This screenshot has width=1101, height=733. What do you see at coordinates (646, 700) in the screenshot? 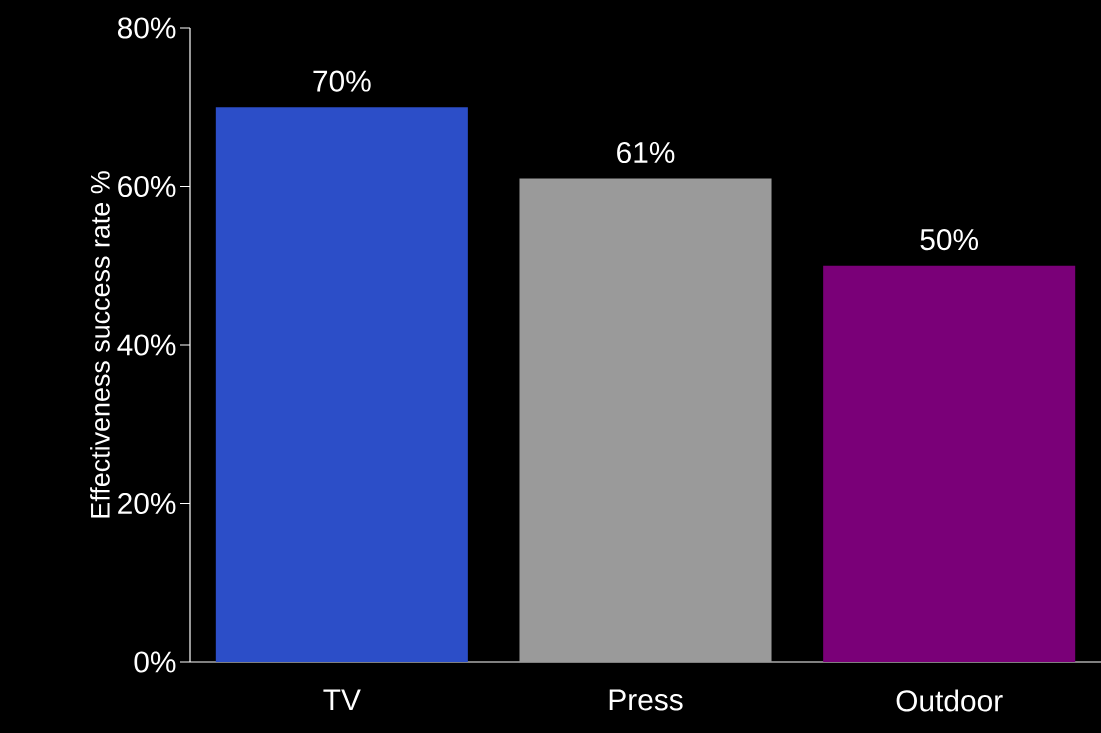
I see `x-tick-label: Press` at bounding box center [646, 700].